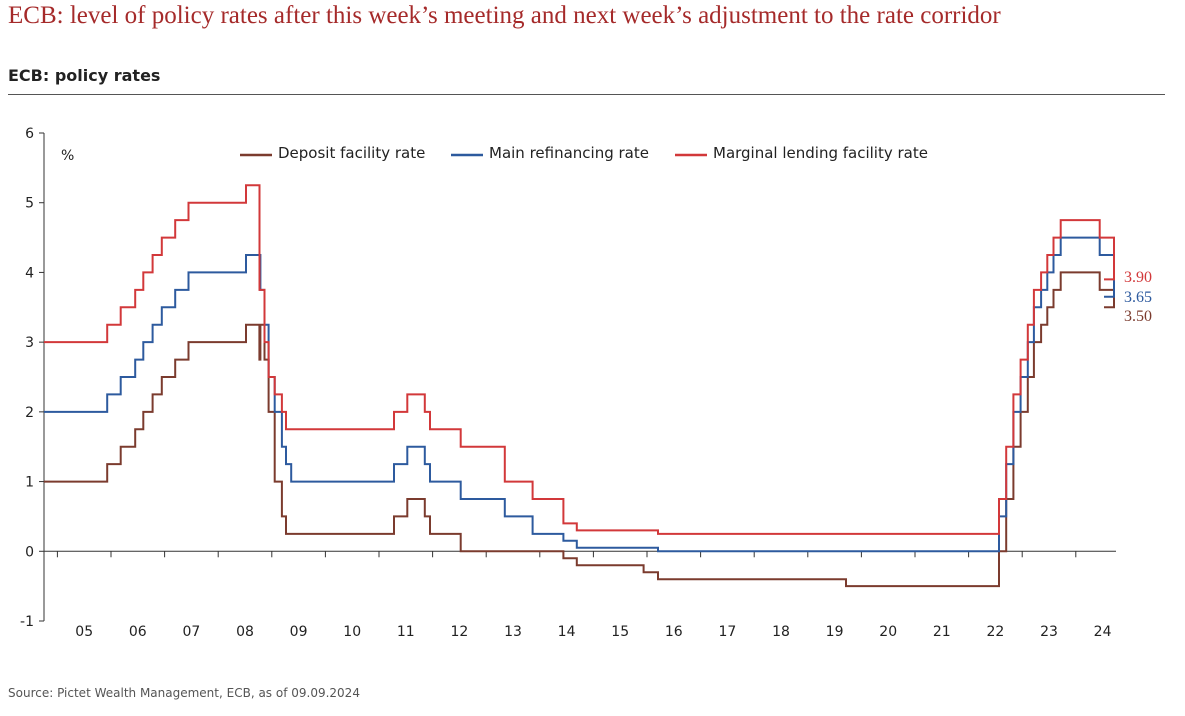  What do you see at coordinates (674, 632) in the screenshot?
I see `x-tick-label: 16` at bounding box center [674, 632].